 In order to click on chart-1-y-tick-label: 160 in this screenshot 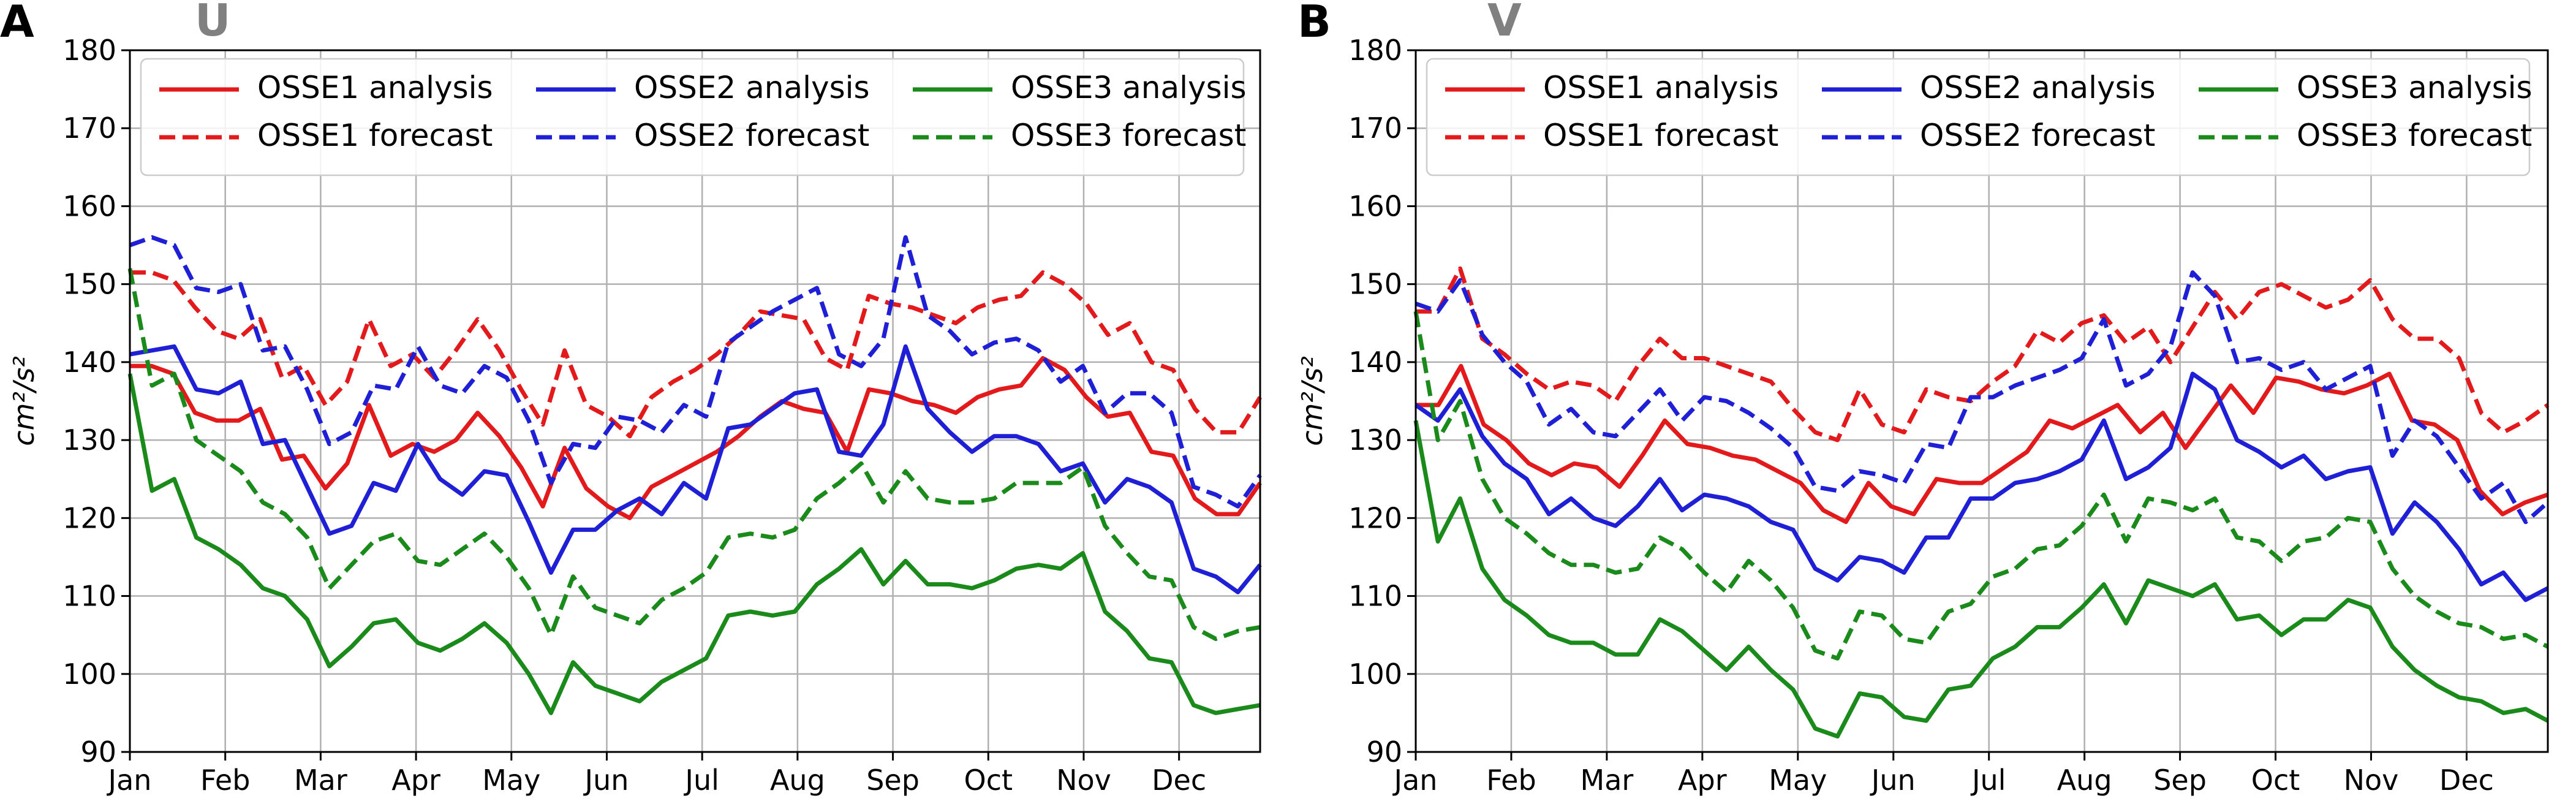, I will do `click(1375, 205)`.